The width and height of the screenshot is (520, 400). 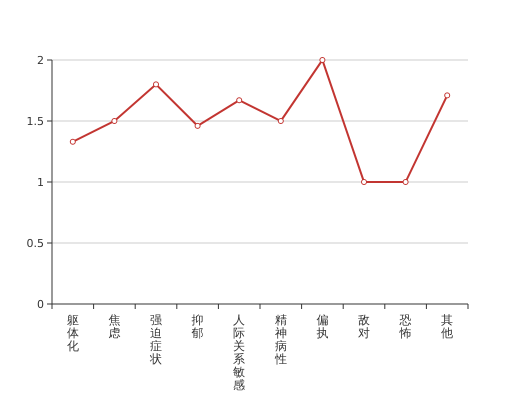 What do you see at coordinates (40, 60) in the screenshot?
I see `y-tick-label: 2` at bounding box center [40, 60].